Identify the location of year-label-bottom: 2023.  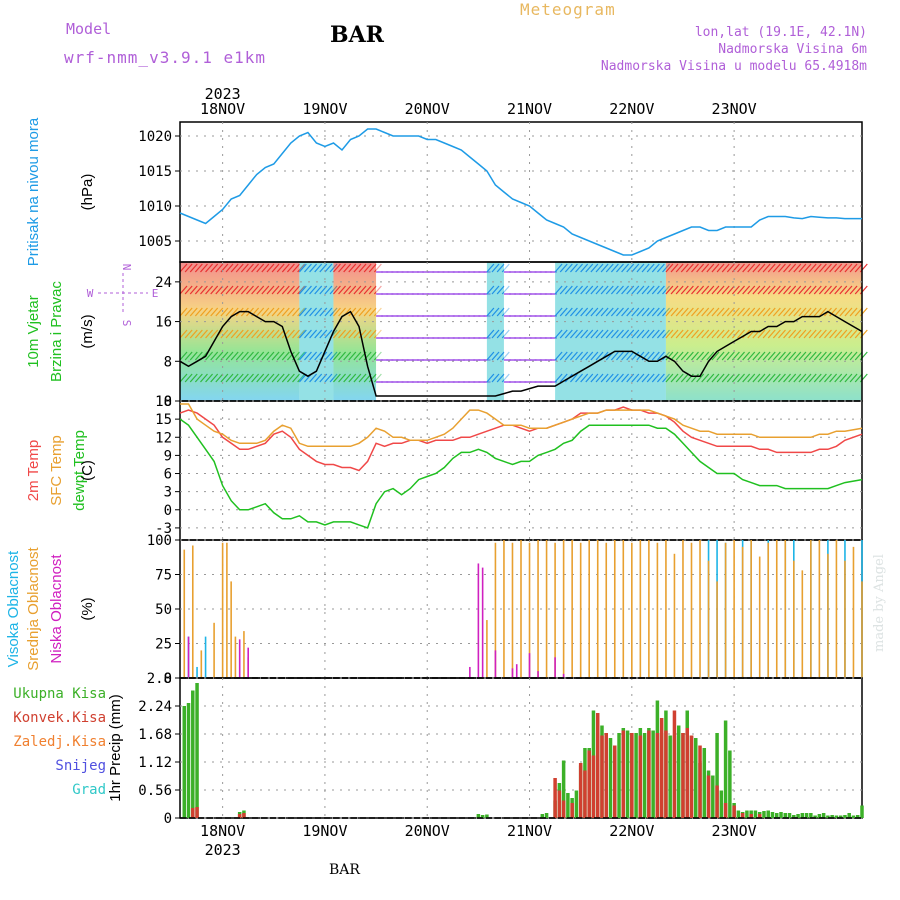
(223, 850).